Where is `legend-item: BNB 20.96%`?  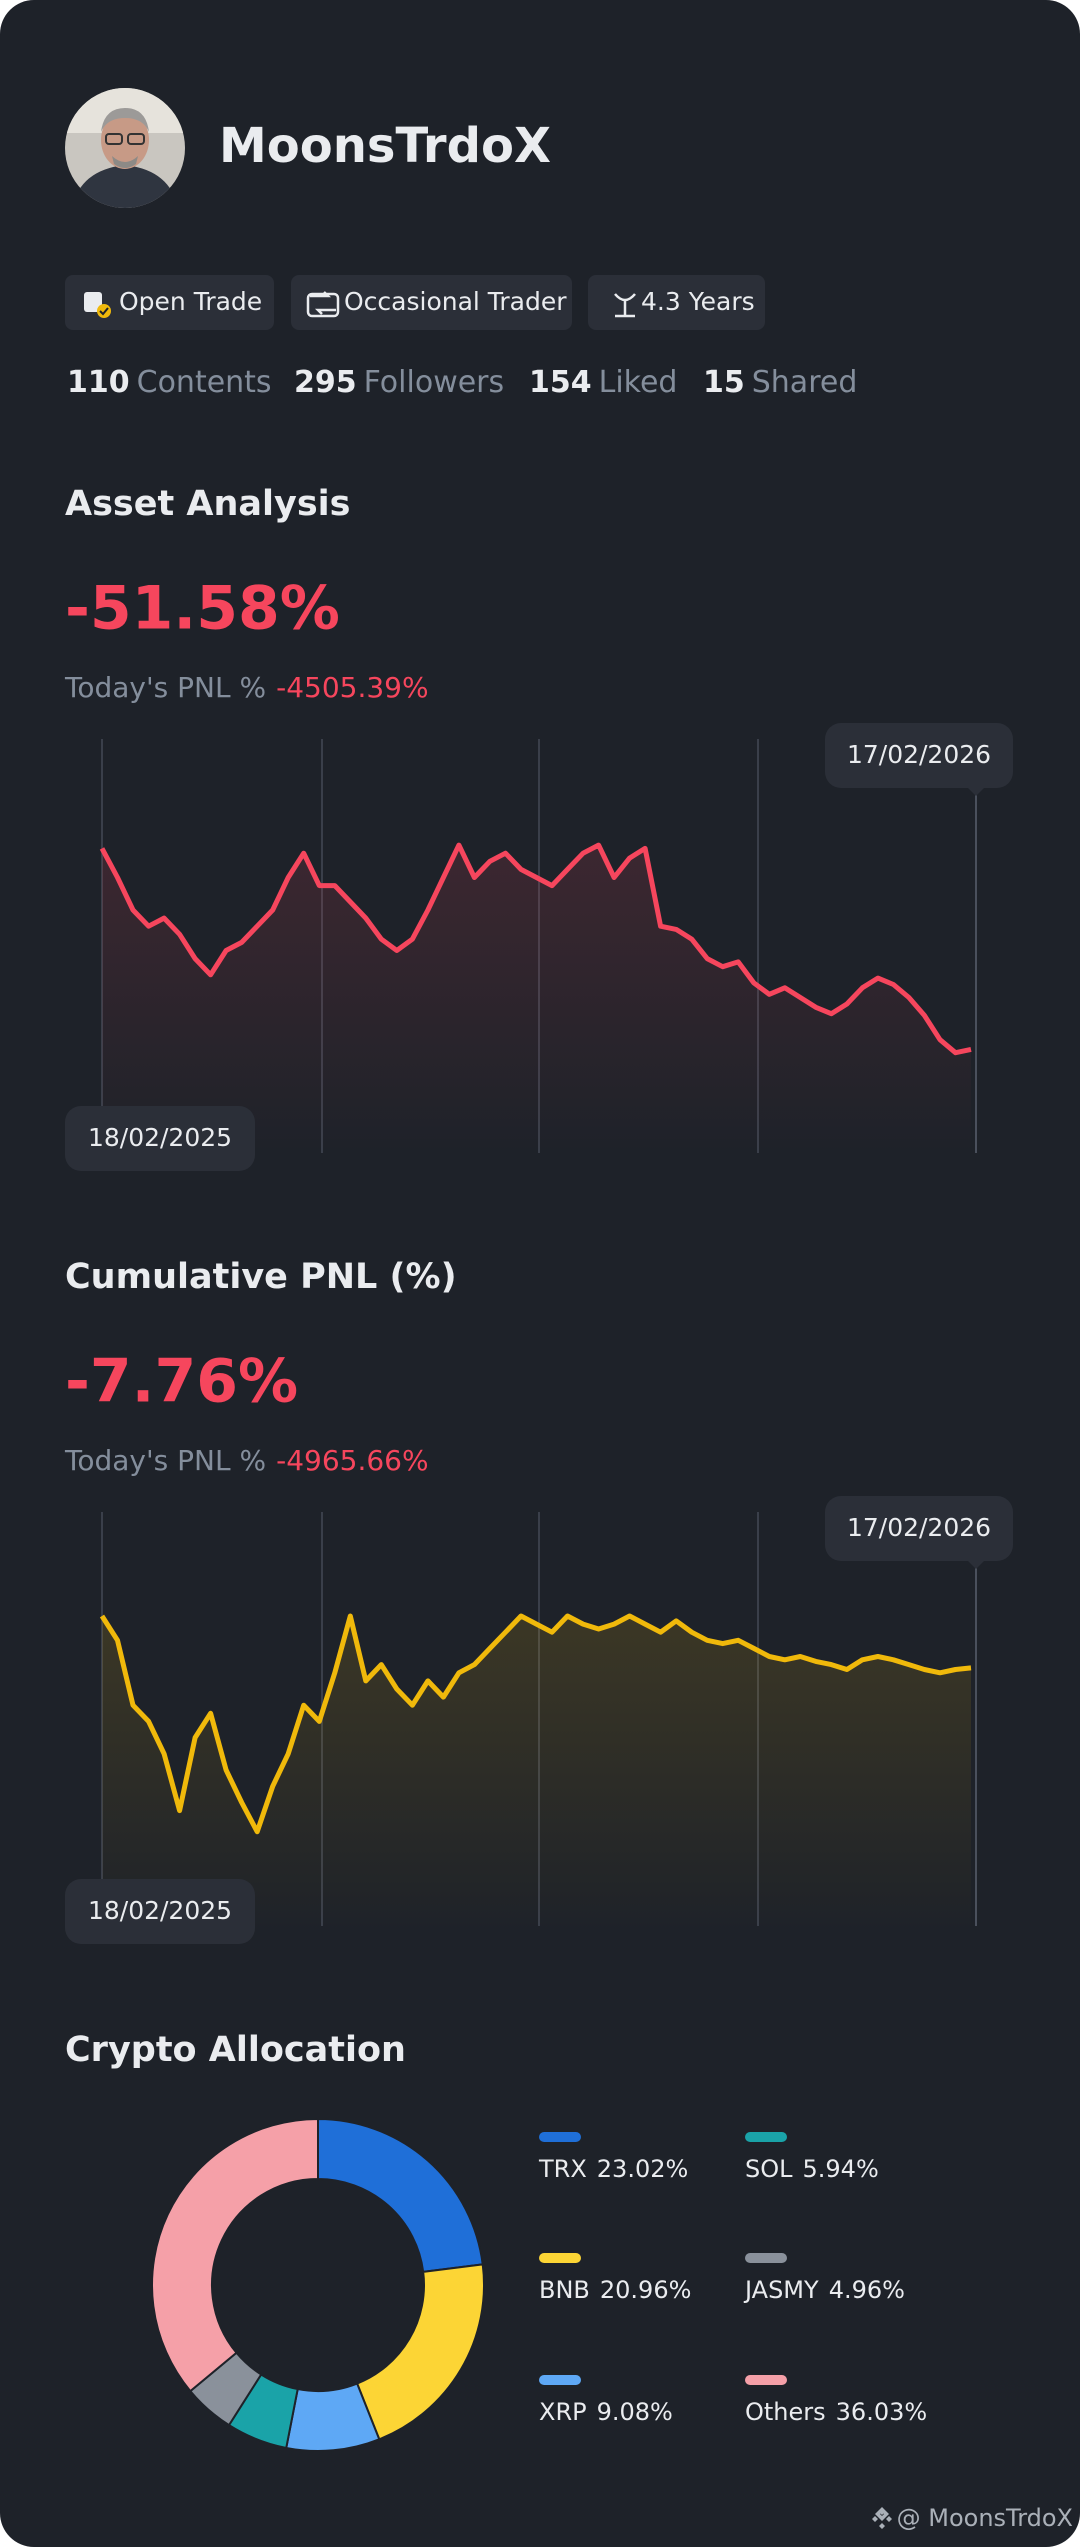 legend-item: BNB 20.96% is located at coordinates (615, 2290).